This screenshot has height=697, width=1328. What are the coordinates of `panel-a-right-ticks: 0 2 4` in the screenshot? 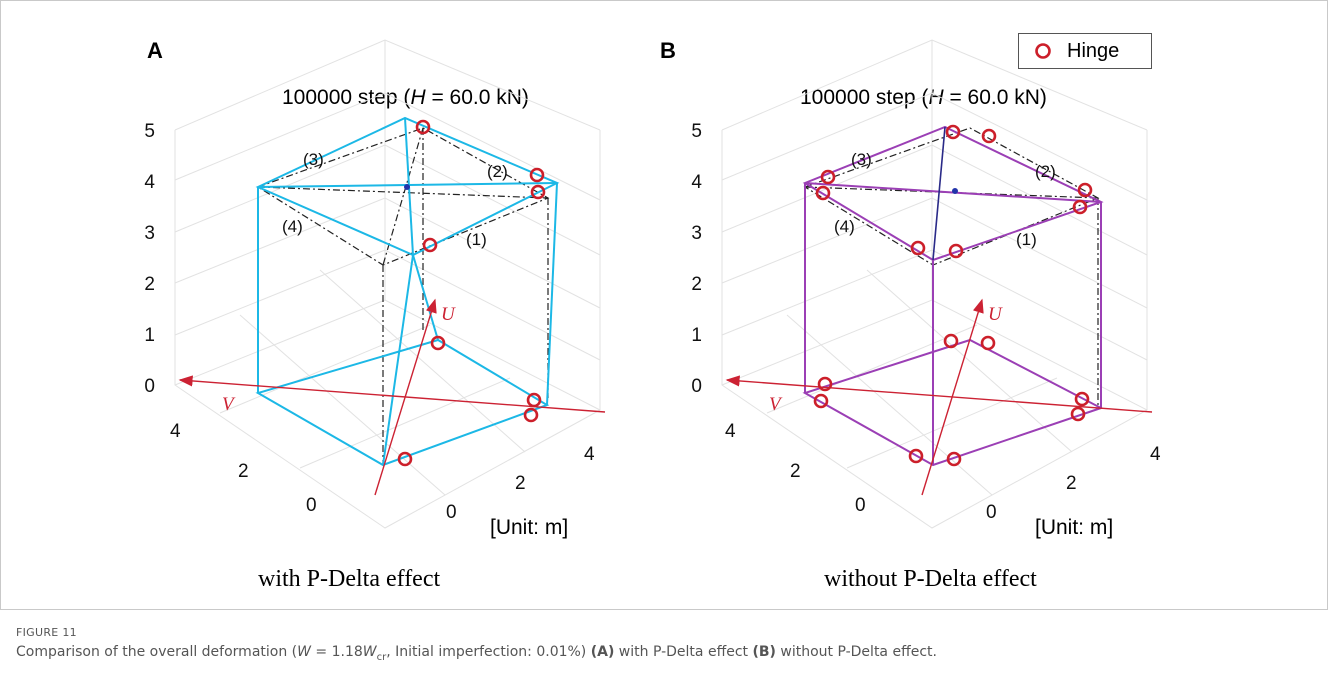 It's located at (520, 483).